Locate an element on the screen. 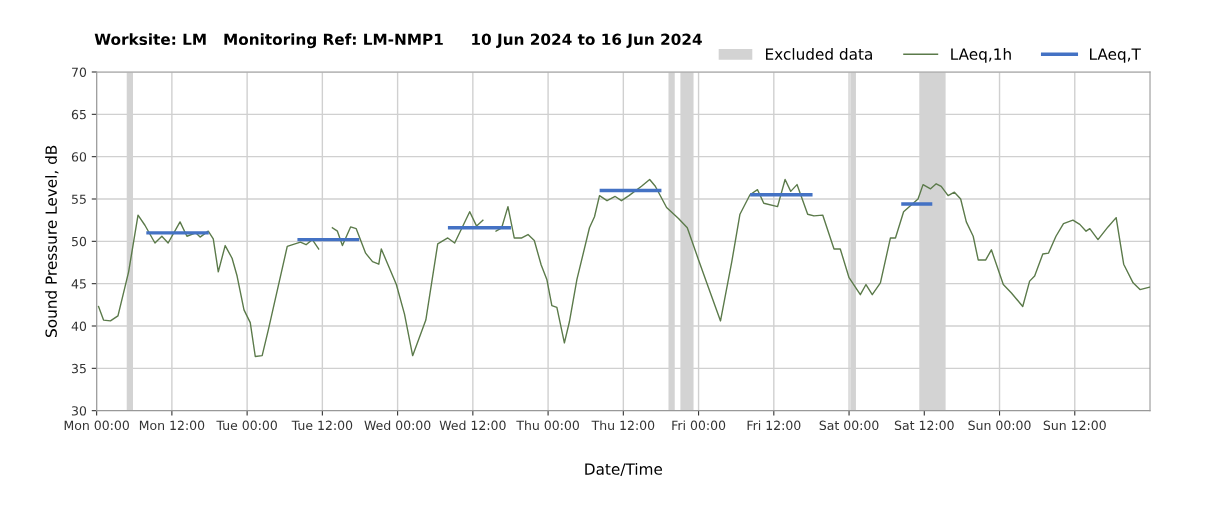  x-tick-label: Sat 12:00 is located at coordinates (924, 425).